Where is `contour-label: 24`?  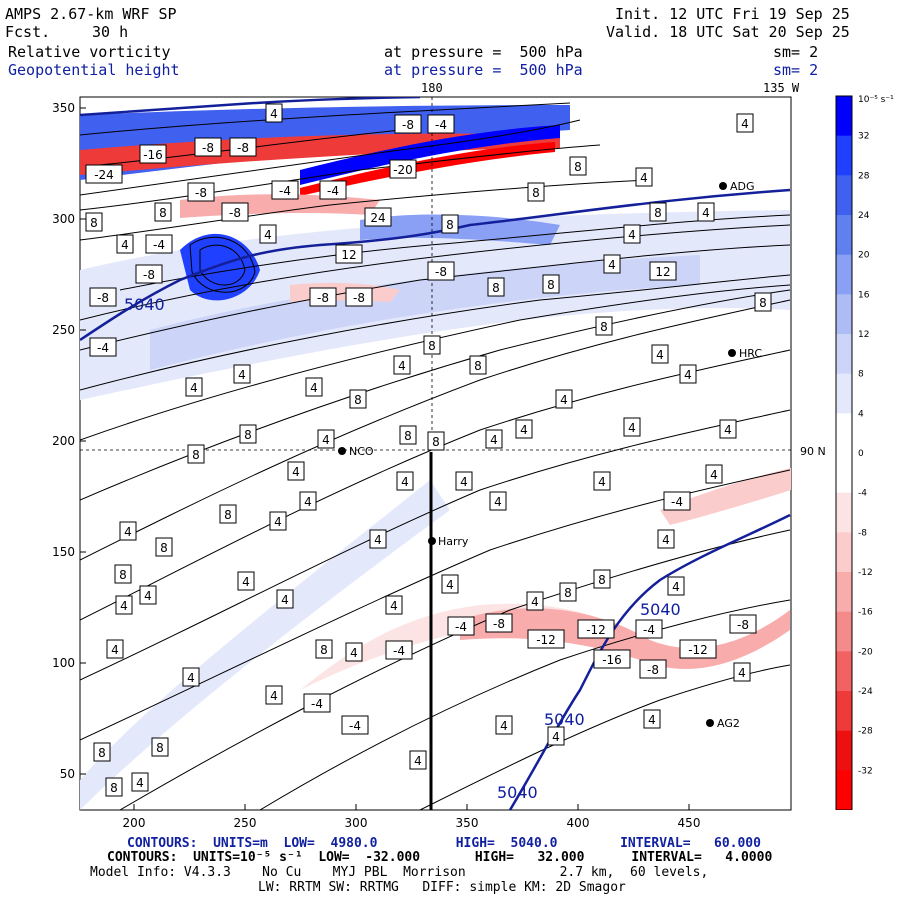 contour-label: 24 is located at coordinates (378, 217).